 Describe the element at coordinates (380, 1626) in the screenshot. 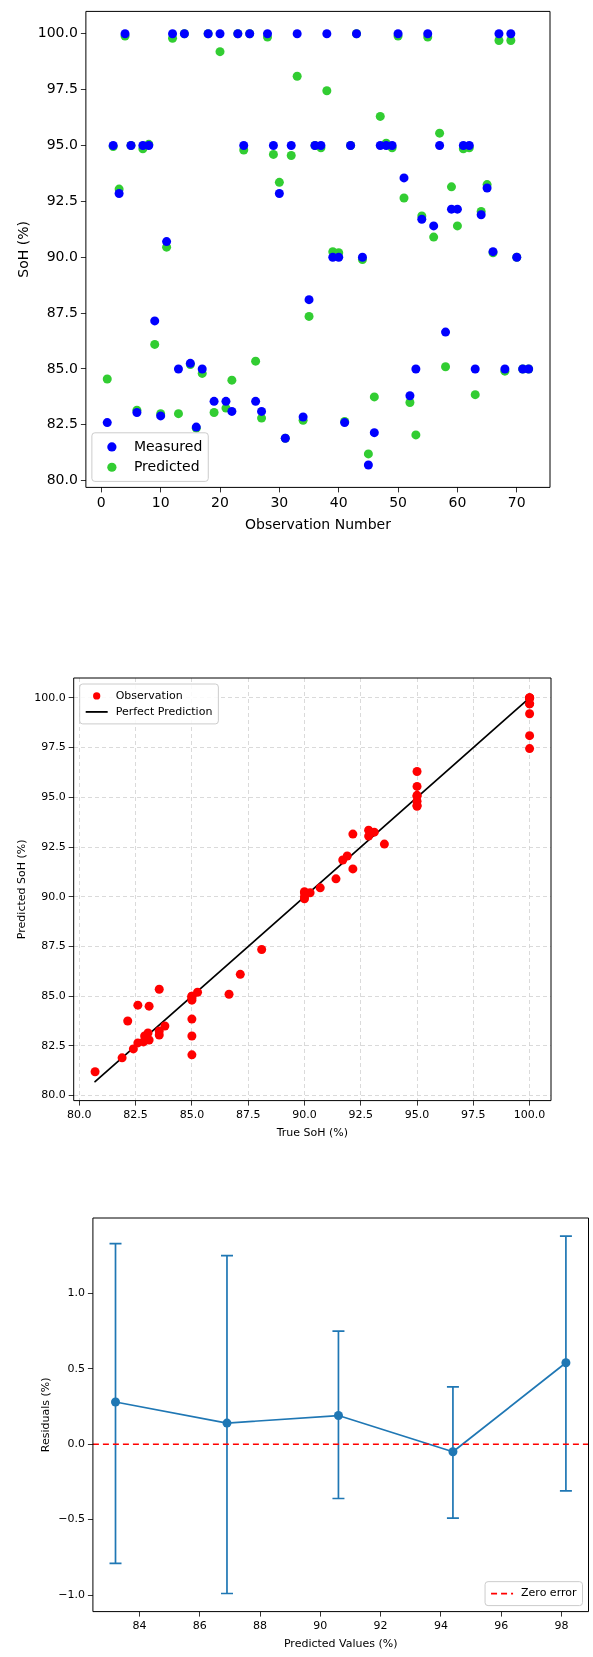

I see `x-tick-label: 92` at that location.